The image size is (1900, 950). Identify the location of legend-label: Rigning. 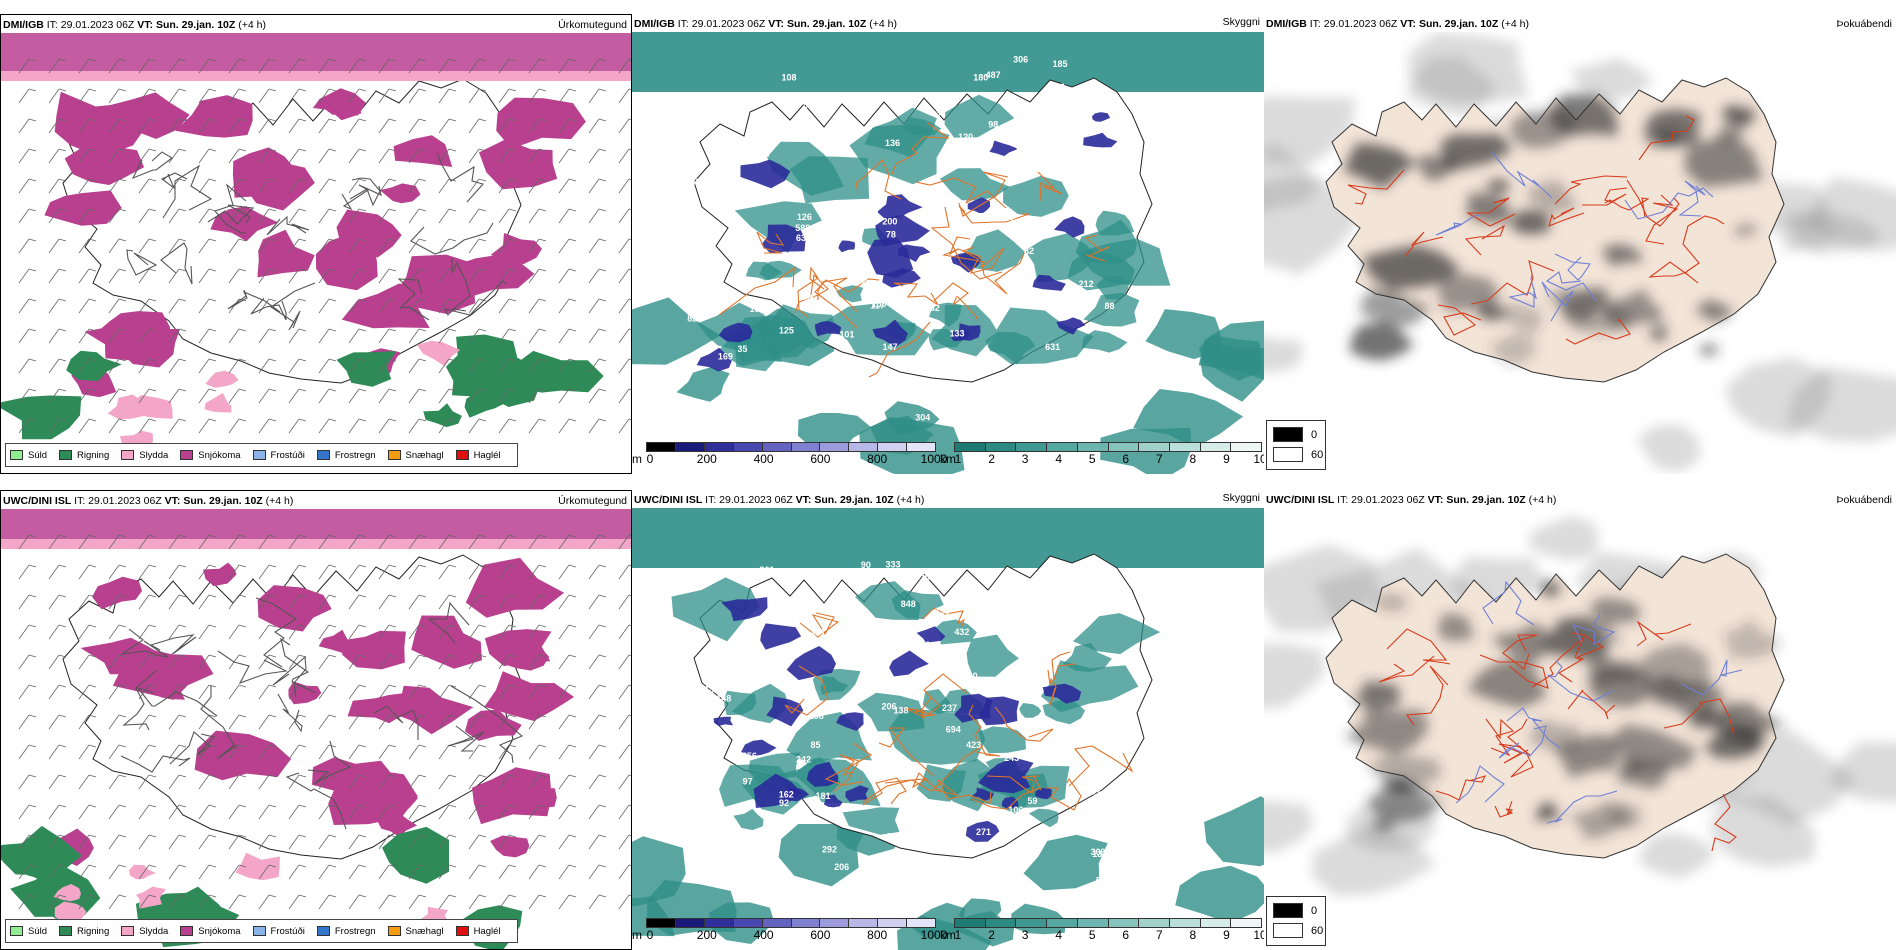
(93, 455).